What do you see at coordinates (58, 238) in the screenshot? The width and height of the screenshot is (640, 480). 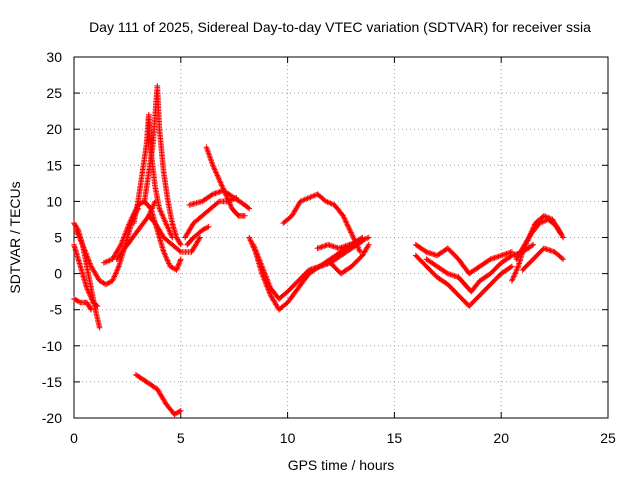 I see `y-tick-label: 5` at bounding box center [58, 238].